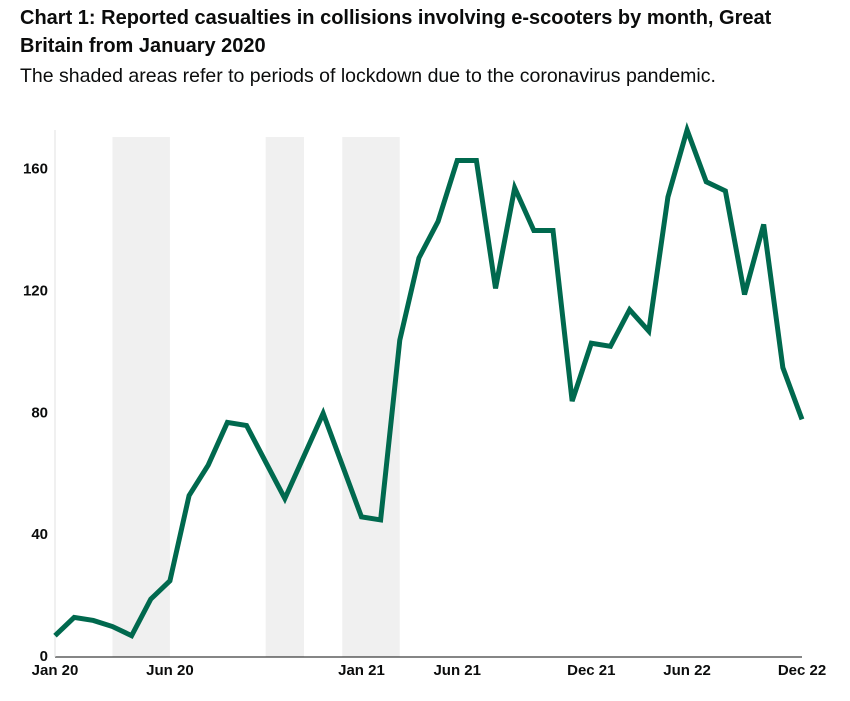  What do you see at coordinates (361, 670) in the screenshot?
I see `x-tick-label: Jan 21` at bounding box center [361, 670].